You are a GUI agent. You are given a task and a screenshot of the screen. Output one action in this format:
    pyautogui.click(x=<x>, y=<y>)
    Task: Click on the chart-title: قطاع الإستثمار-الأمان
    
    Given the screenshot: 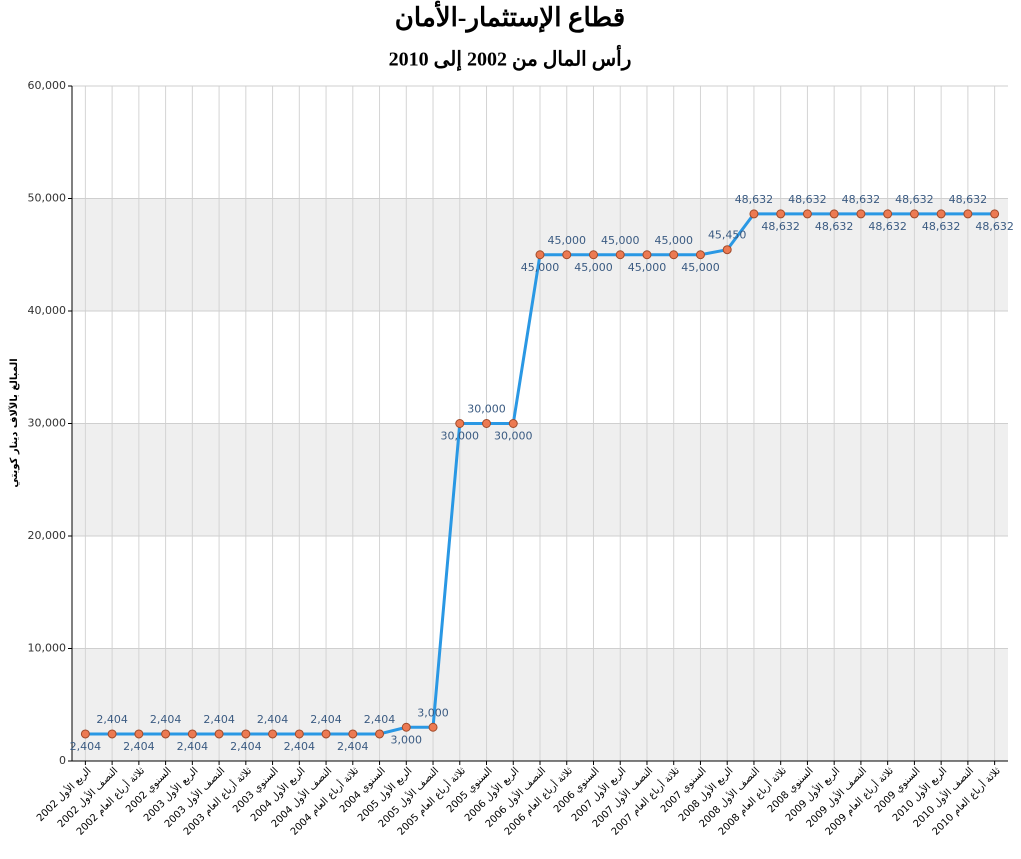 What is the action you would take?
    pyautogui.click(x=510, y=16)
    